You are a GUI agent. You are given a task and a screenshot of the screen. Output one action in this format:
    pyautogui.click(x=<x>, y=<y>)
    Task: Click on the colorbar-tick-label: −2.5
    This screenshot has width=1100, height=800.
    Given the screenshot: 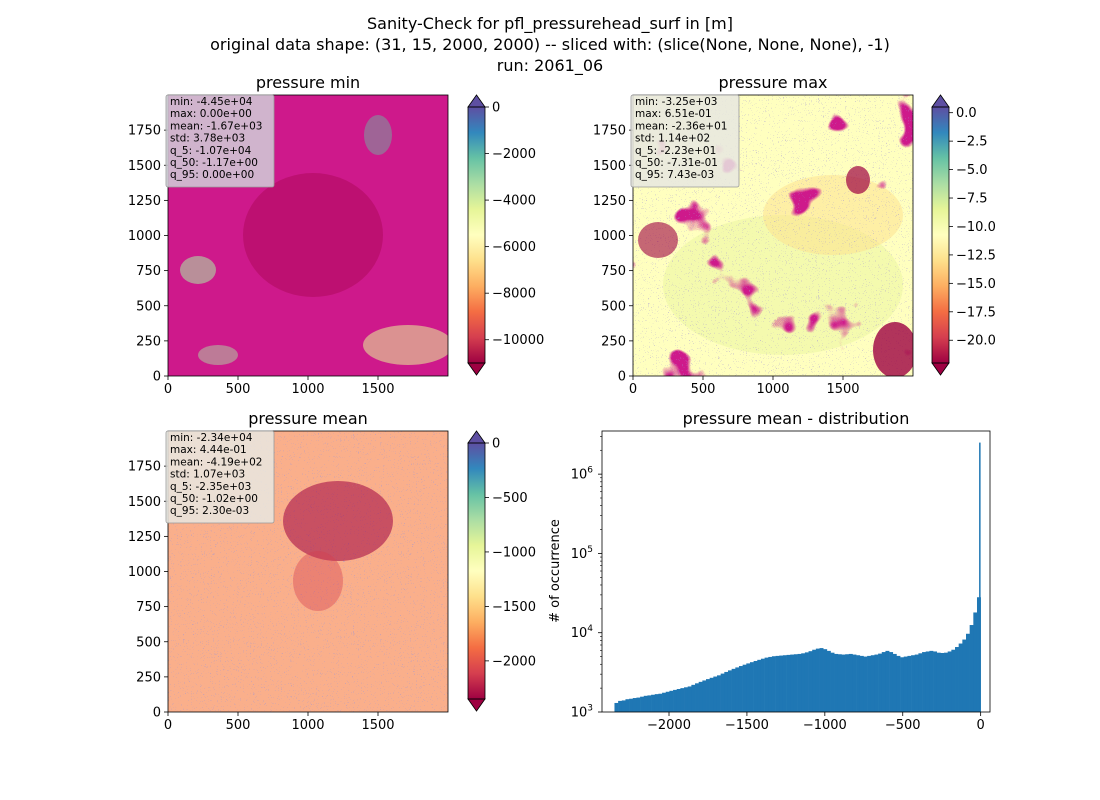 What is the action you would take?
    pyautogui.click(x=972, y=142)
    